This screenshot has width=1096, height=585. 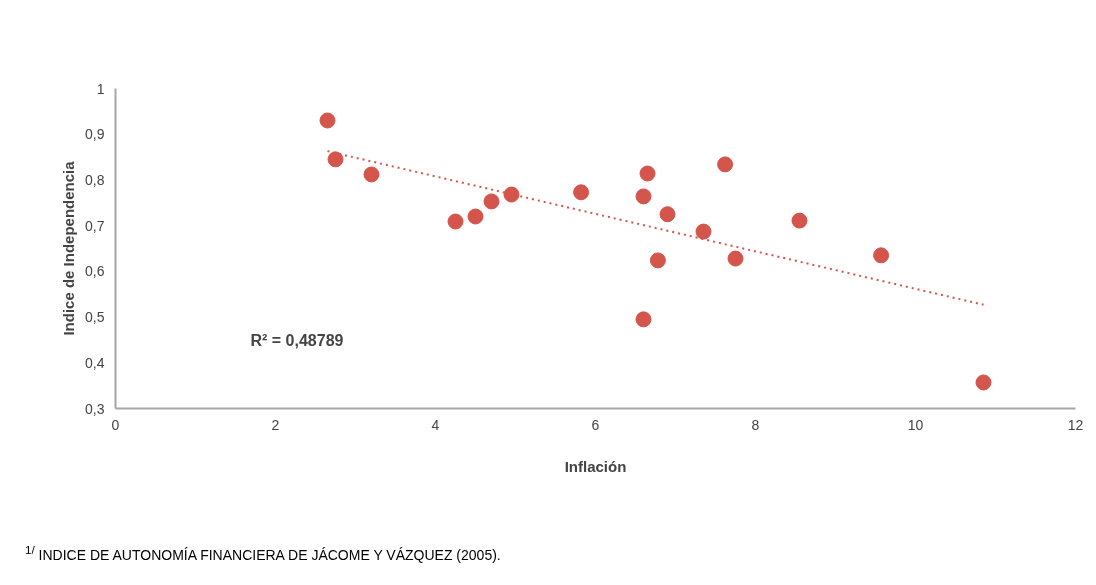 I want to click on y-tick-label: 0,7, so click(x=95, y=225).